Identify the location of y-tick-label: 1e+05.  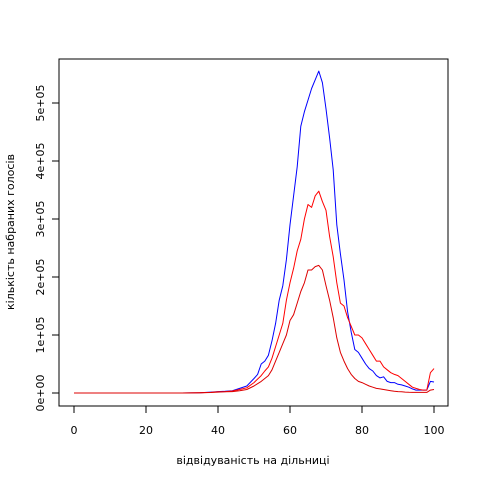
(40, 335).